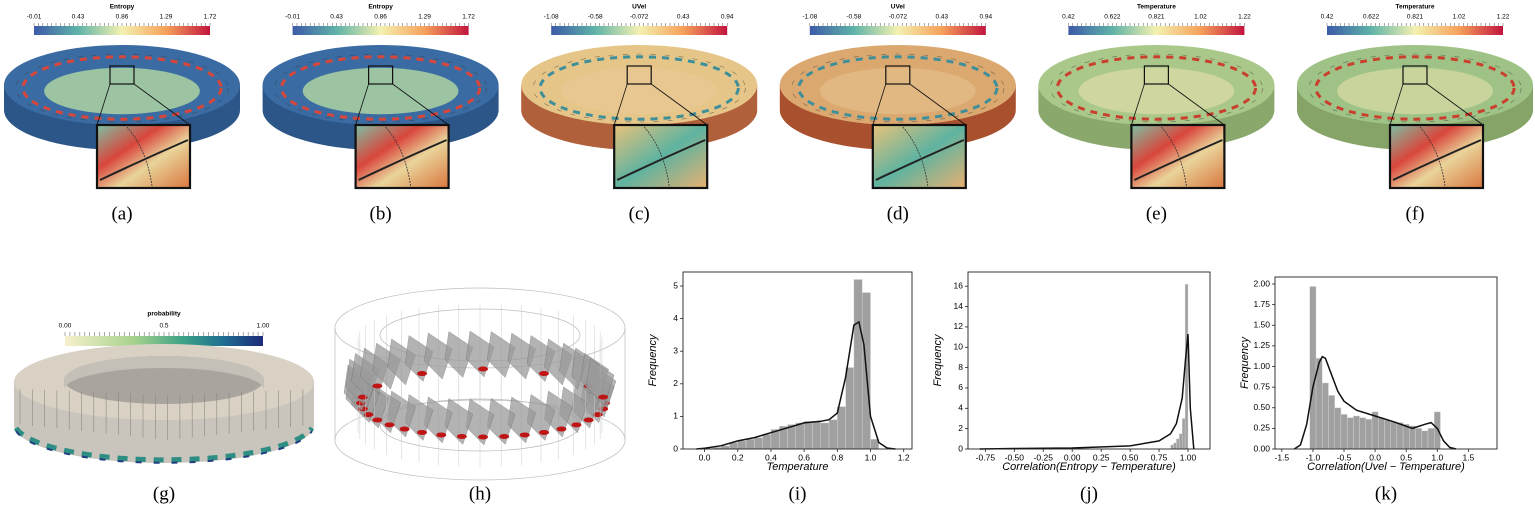 The width and height of the screenshot is (1535, 512). What do you see at coordinates (675, 416) in the screenshot?
I see `y-tick-label: 1` at bounding box center [675, 416].